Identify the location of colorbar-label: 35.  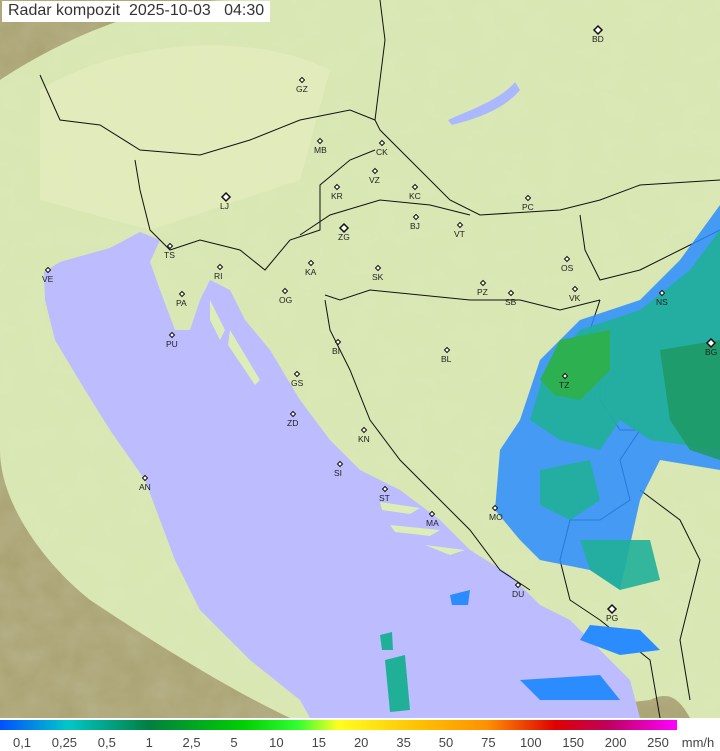
(403, 742).